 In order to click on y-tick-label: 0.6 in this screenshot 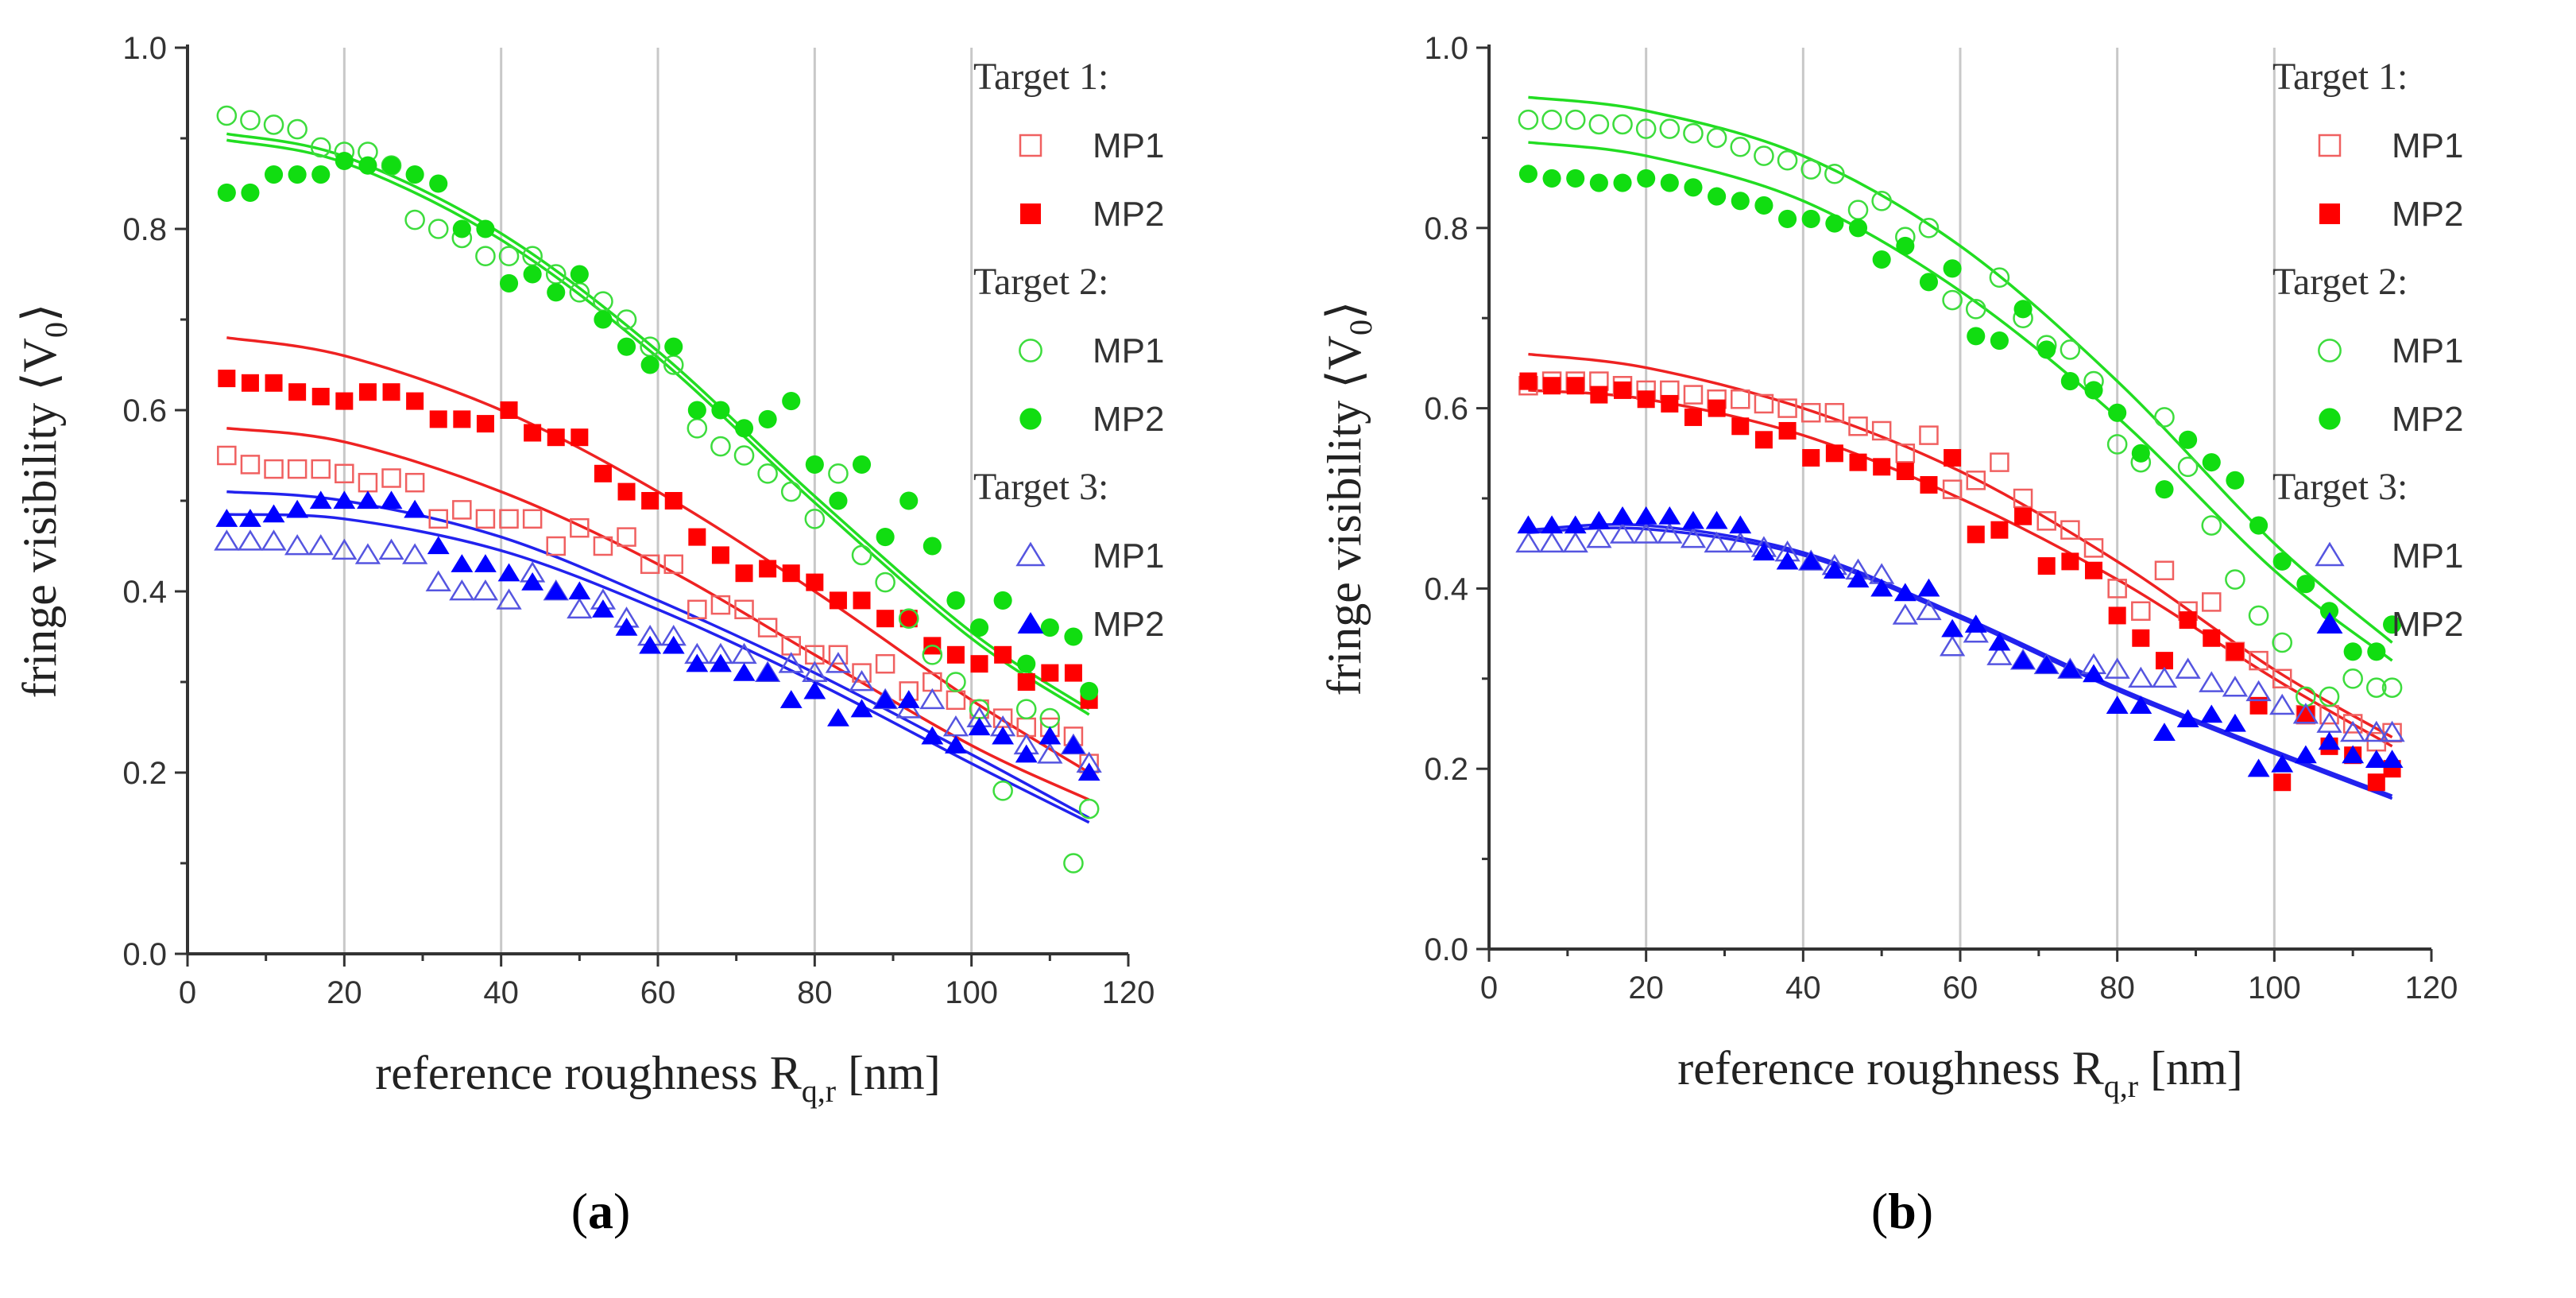, I will do `click(144, 410)`.